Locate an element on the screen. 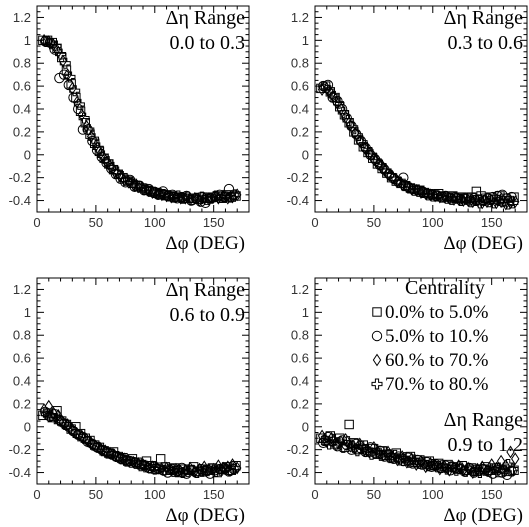  y-tick-label: -0.4 is located at coordinates (298, 200).